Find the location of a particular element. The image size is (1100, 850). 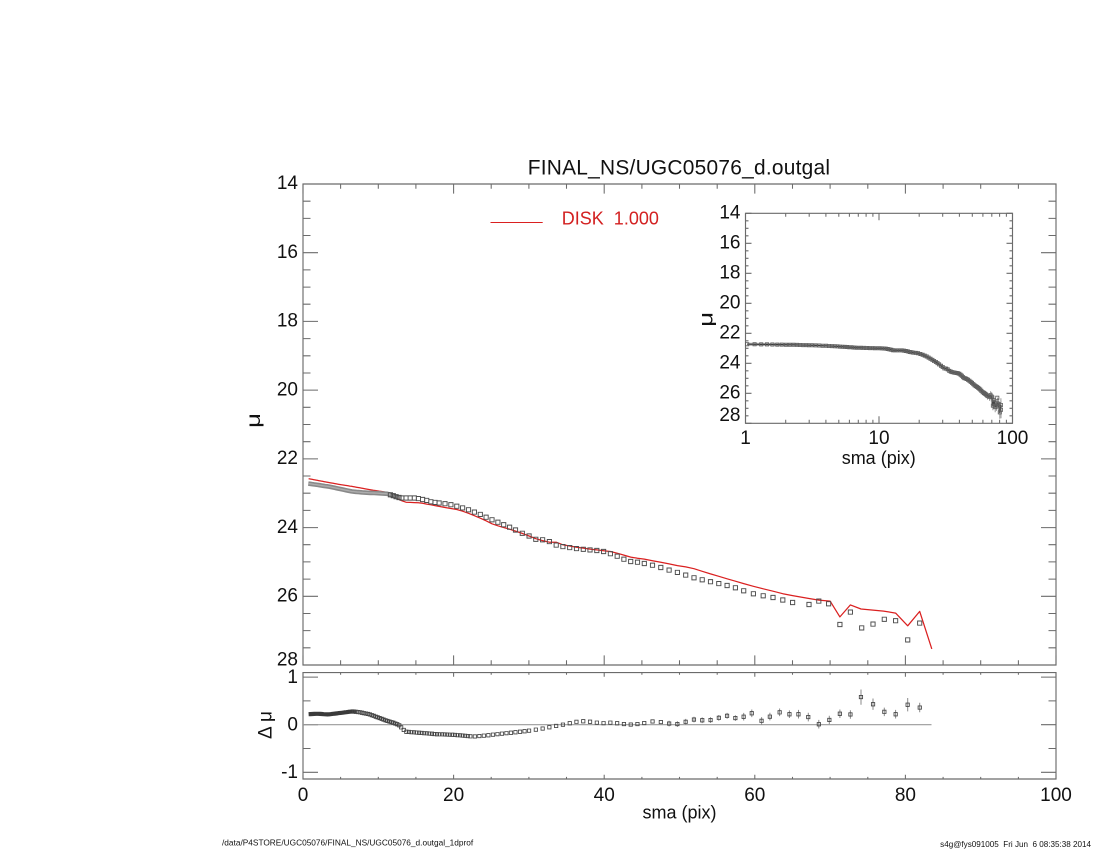

svg-text: DISK 1.000 is located at coordinates (610, 218).